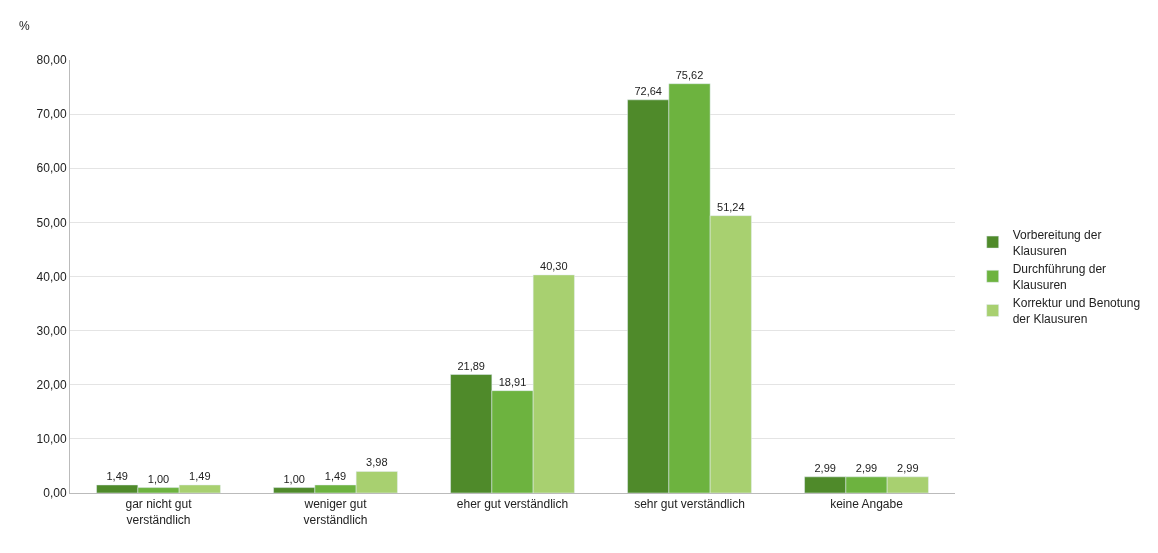 Image resolution: width=1158 pixels, height=553 pixels. Describe the element at coordinates (335, 512) in the screenshot. I see `x-tick-label: weniger gut verständlich` at that location.